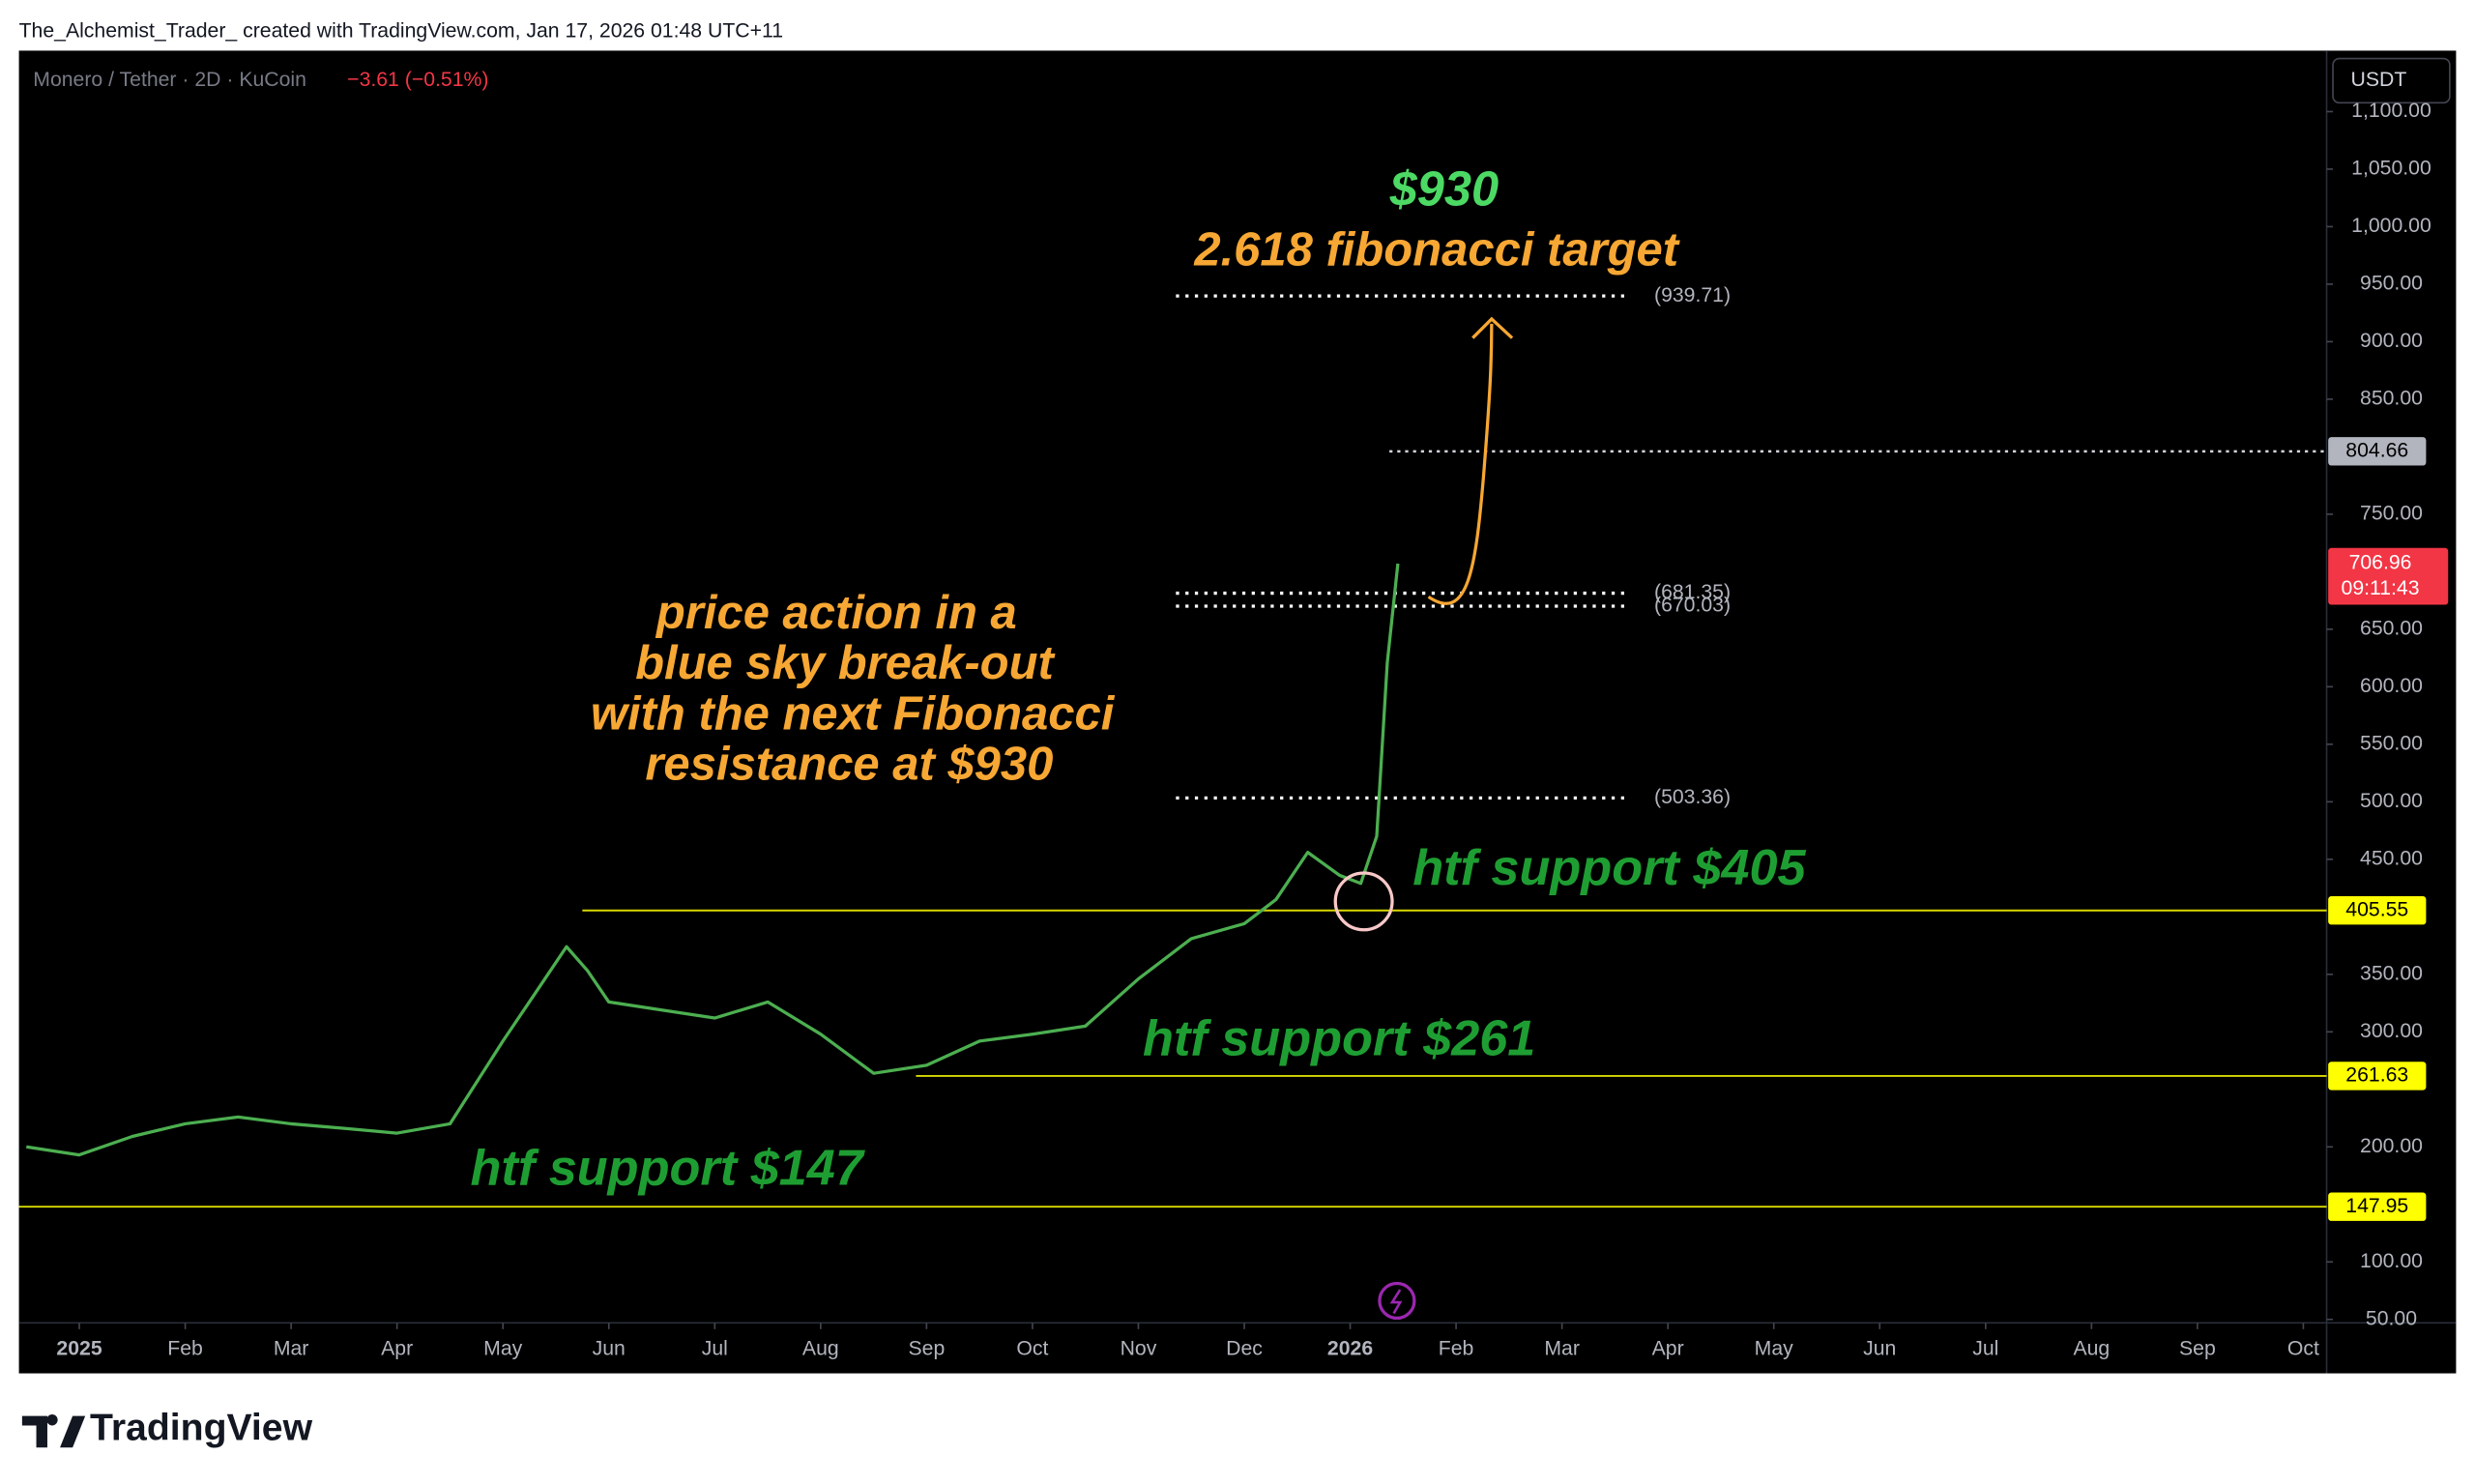 The width and height of the screenshot is (2475, 1484). Describe the element at coordinates (1460, 464) in the screenshot. I see `target-arrow` at that location.